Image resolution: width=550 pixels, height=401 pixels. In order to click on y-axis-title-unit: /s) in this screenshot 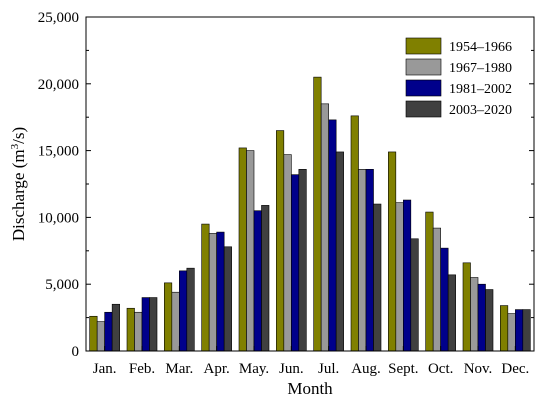, I will do `click(18, 135)`.